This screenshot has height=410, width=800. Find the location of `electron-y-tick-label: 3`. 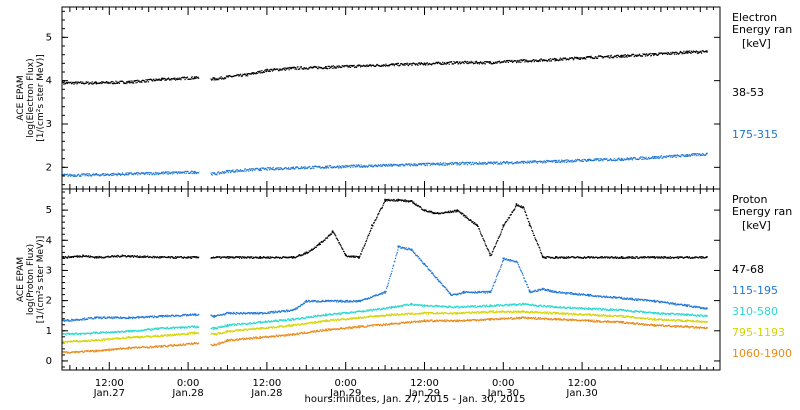

electron-y-tick-label: 3 is located at coordinates (49, 124).